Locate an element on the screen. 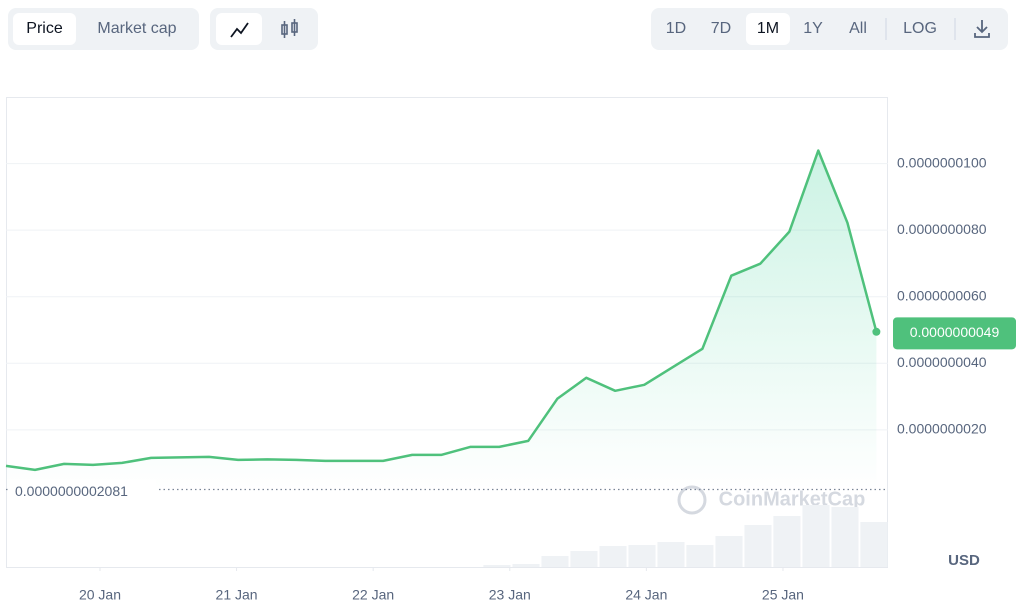 This screenshot has width=1024, height=610. last-price-label: 0.0000000049 is located at coordinates (955, 332).